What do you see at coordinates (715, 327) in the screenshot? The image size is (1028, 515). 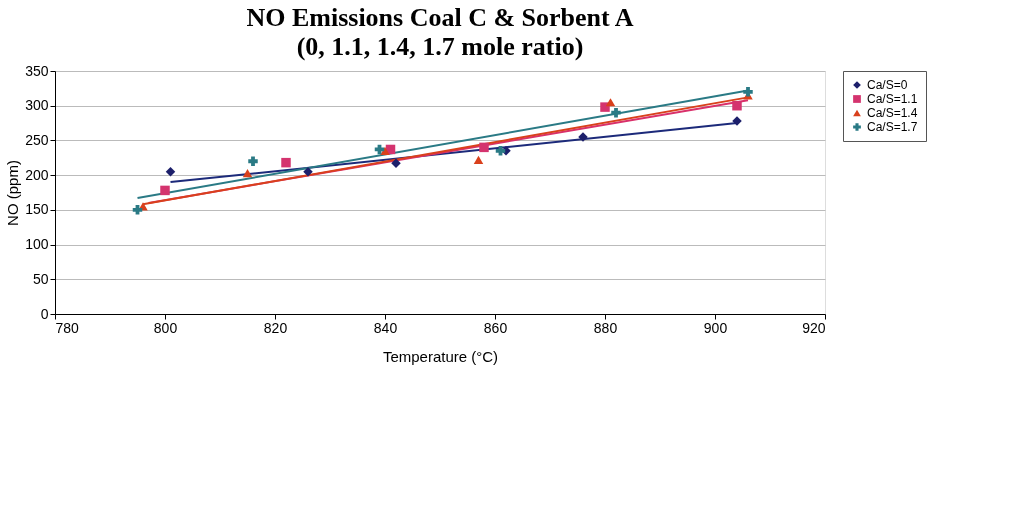 I see `x-tick-label: 900` at bounding box center [715, 327].